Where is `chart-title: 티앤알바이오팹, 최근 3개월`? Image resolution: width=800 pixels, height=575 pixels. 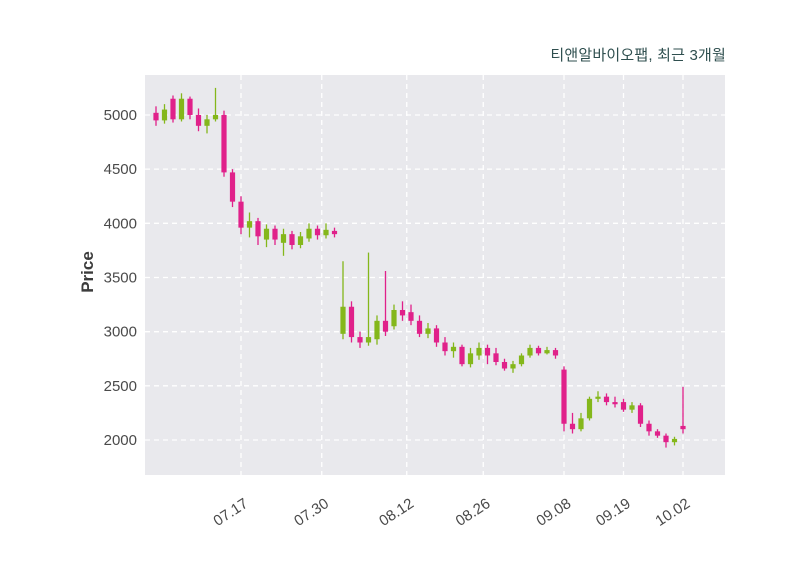
chart-title: 티앤알바이오팹, 최근 3개월 is located at coordinates (638, 55).